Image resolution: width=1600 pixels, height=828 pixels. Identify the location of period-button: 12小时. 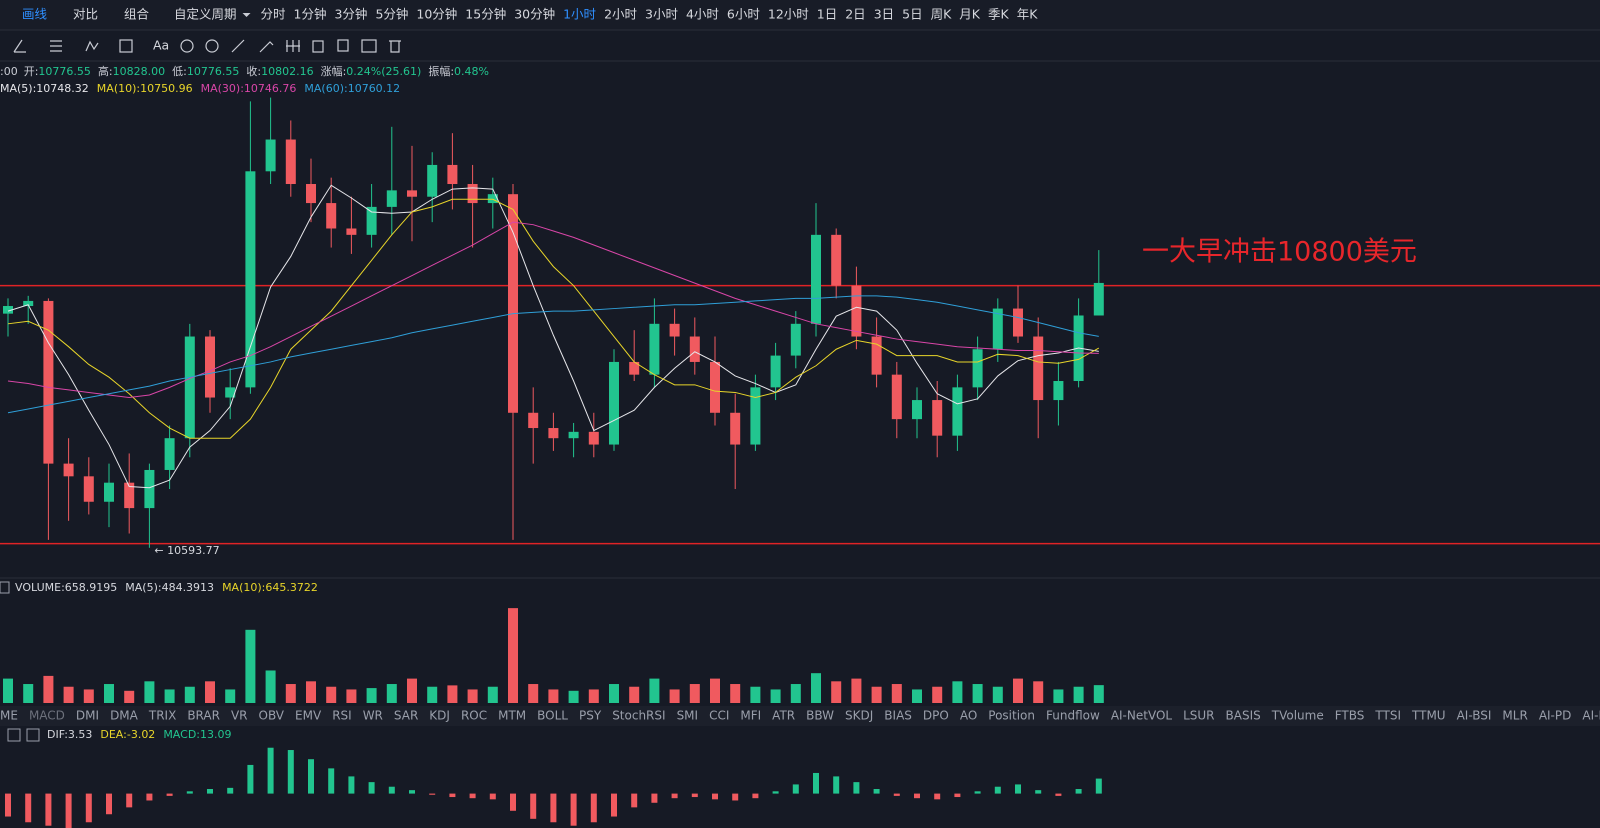
(788, 14).